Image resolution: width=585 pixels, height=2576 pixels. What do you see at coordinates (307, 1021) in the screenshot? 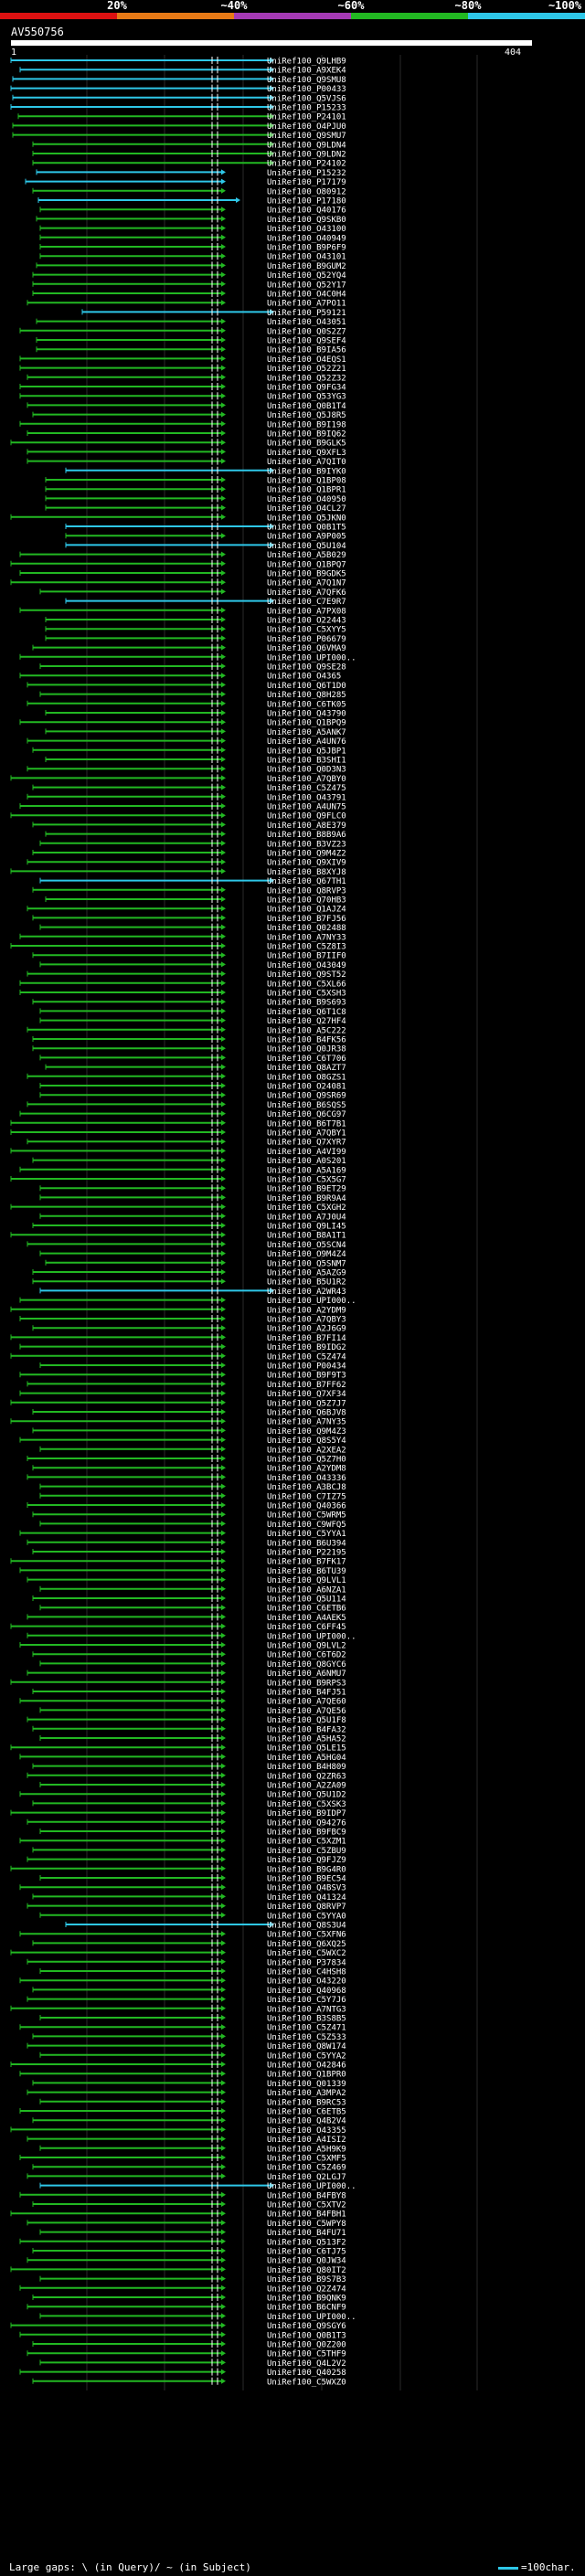
I see `hit-label: UniRef100_Q27HF4` at bounding box center [307, 1021].